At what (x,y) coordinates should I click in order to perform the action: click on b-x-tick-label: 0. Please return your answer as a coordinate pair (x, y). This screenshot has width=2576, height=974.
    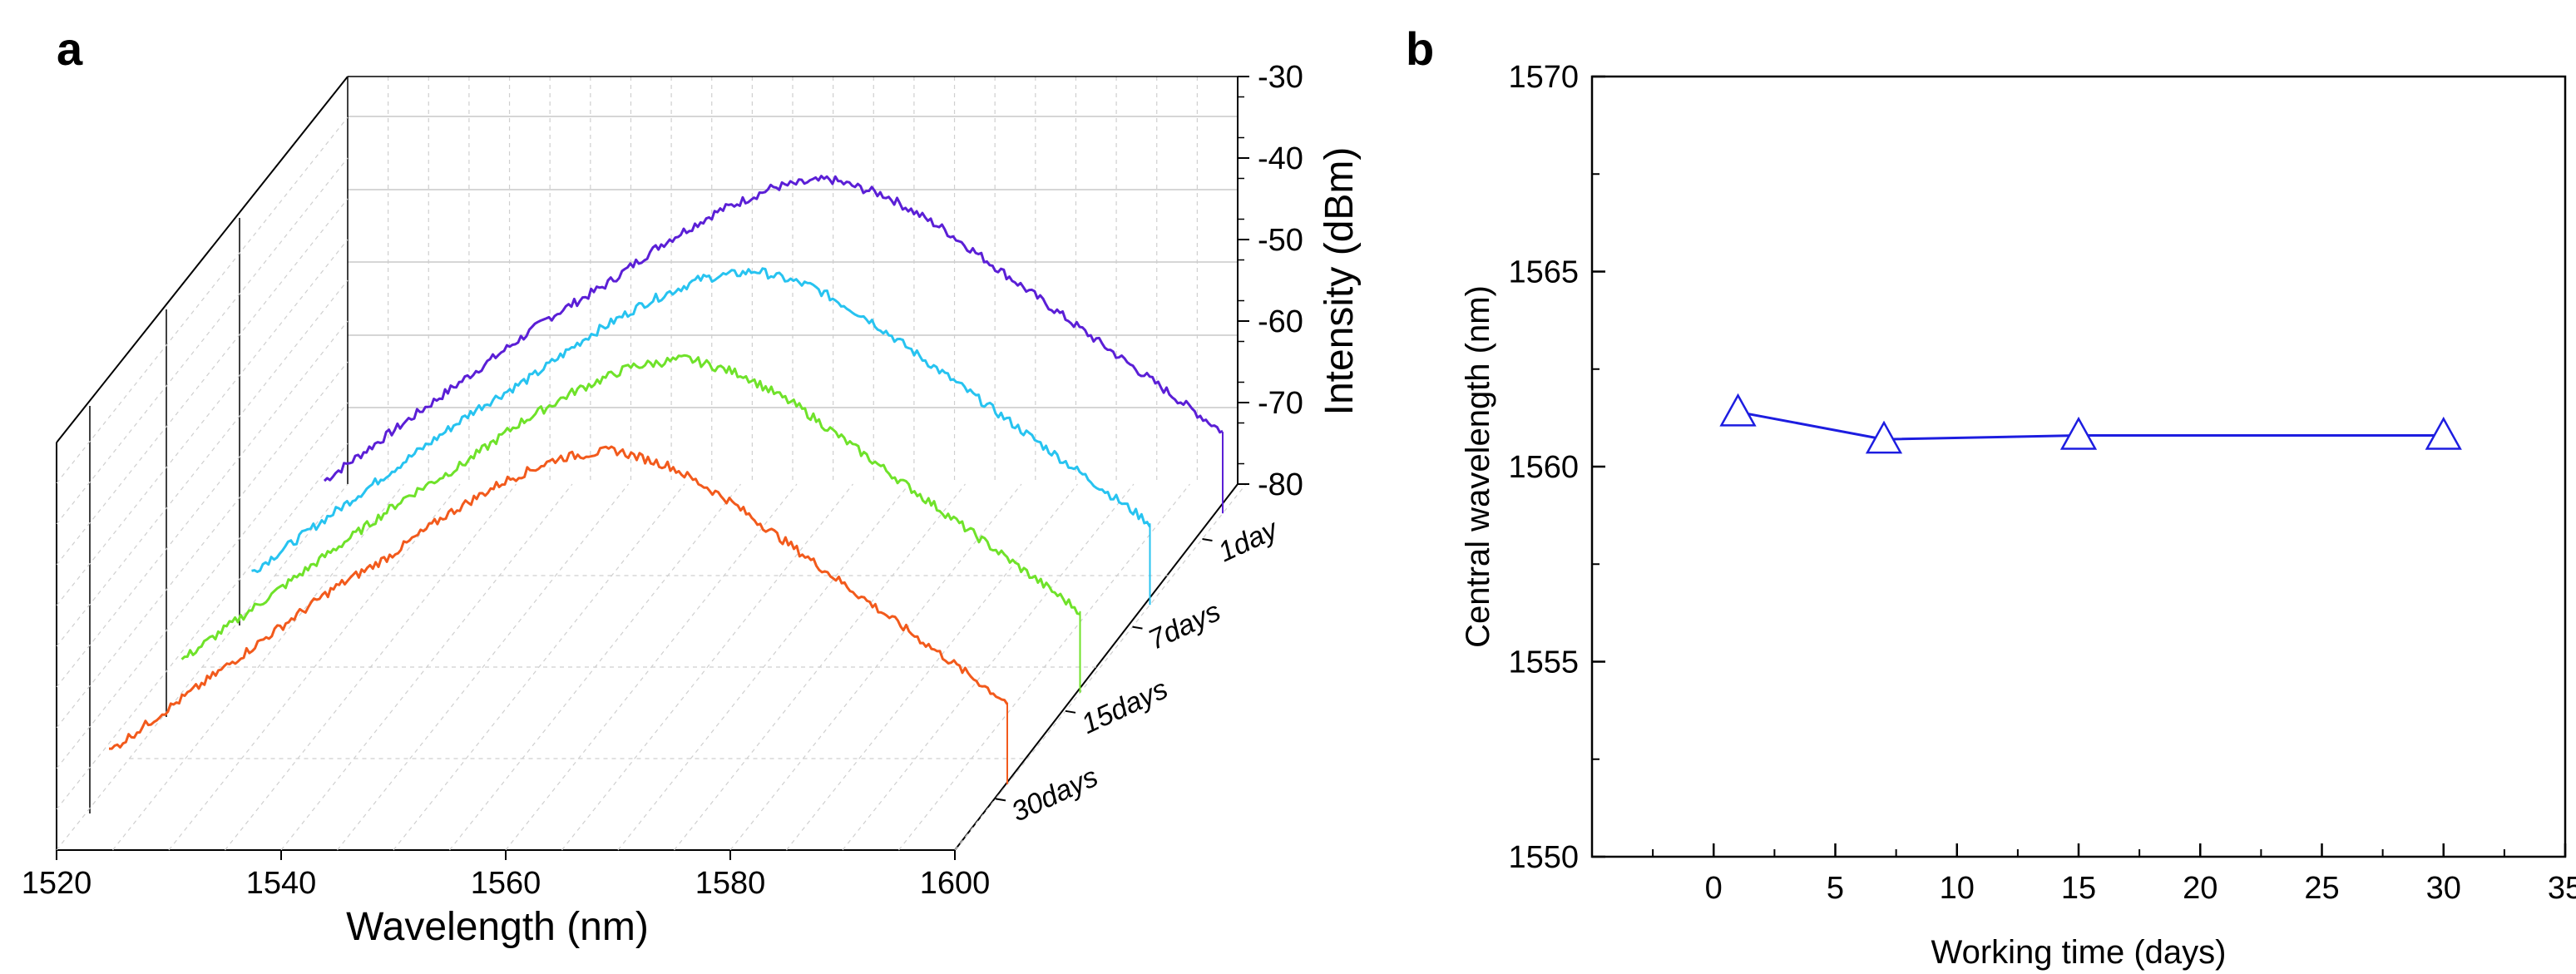
    Looking at the image, I should click on (1714, 889).